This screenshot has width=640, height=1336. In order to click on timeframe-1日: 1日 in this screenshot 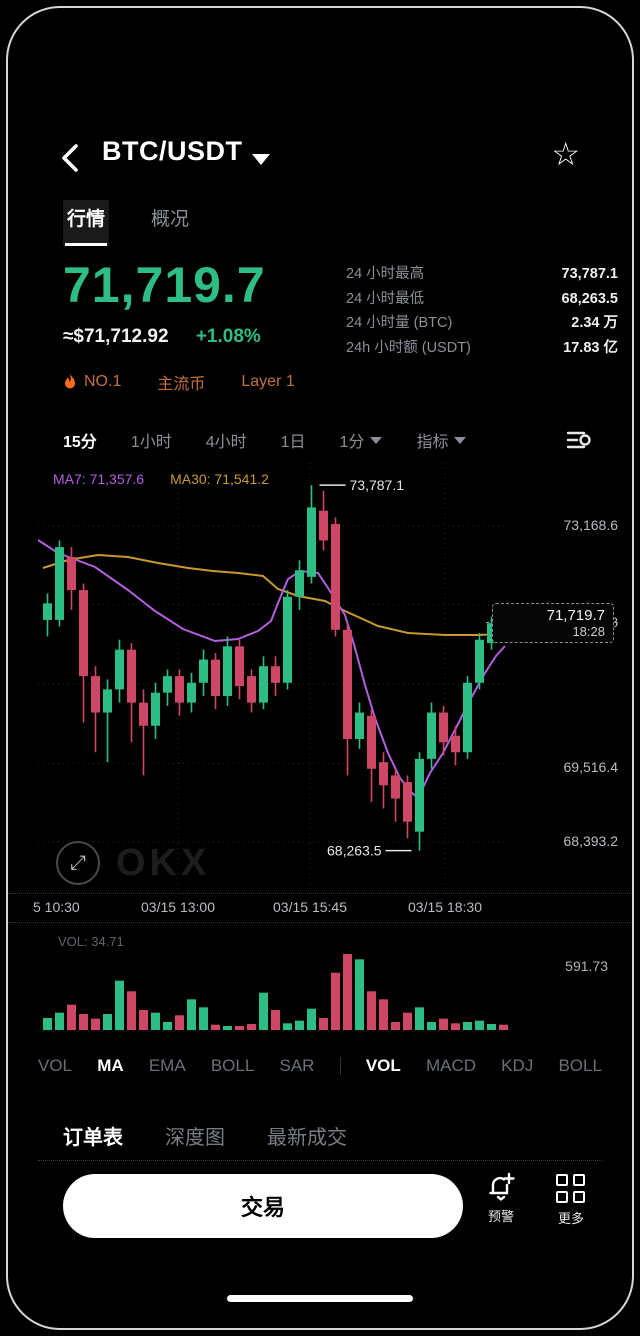, I will do `click(293, 440)`.